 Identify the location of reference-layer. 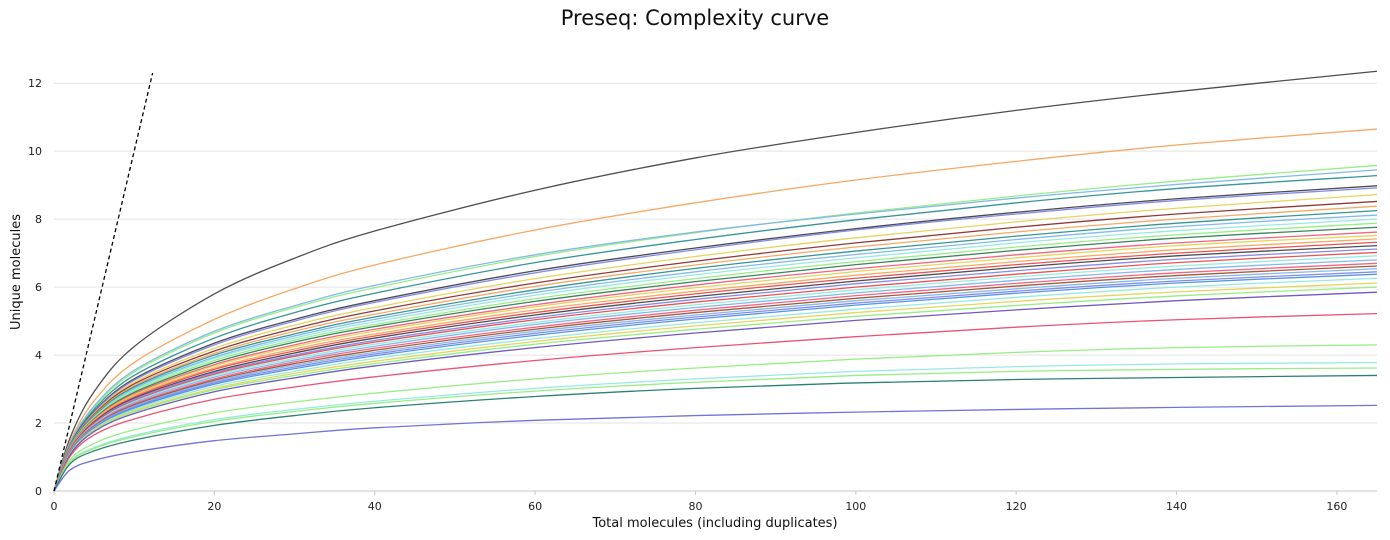
(103, 282).